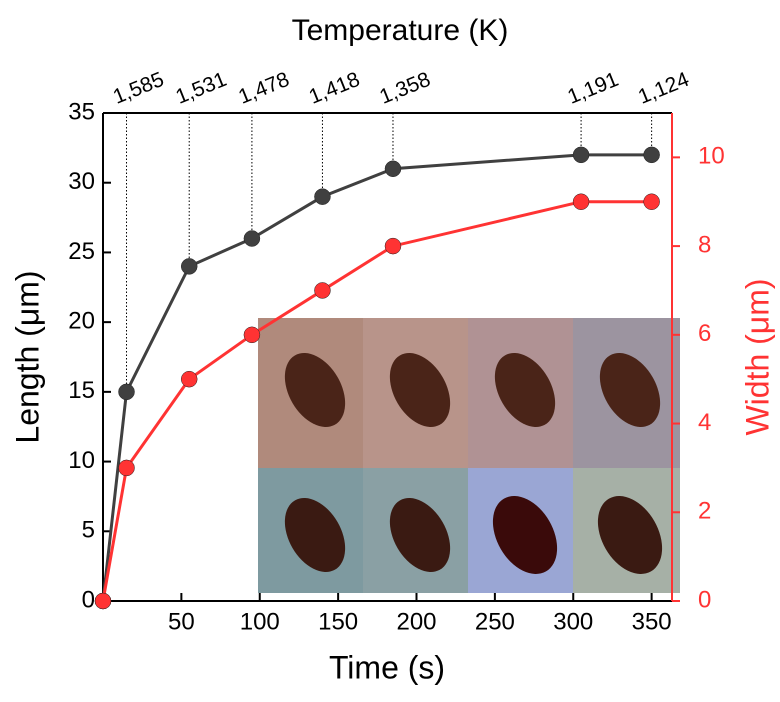  Describe the element at coordinates (81, 111) in the screenshot. I see `y-tick-label: 35` at that location.